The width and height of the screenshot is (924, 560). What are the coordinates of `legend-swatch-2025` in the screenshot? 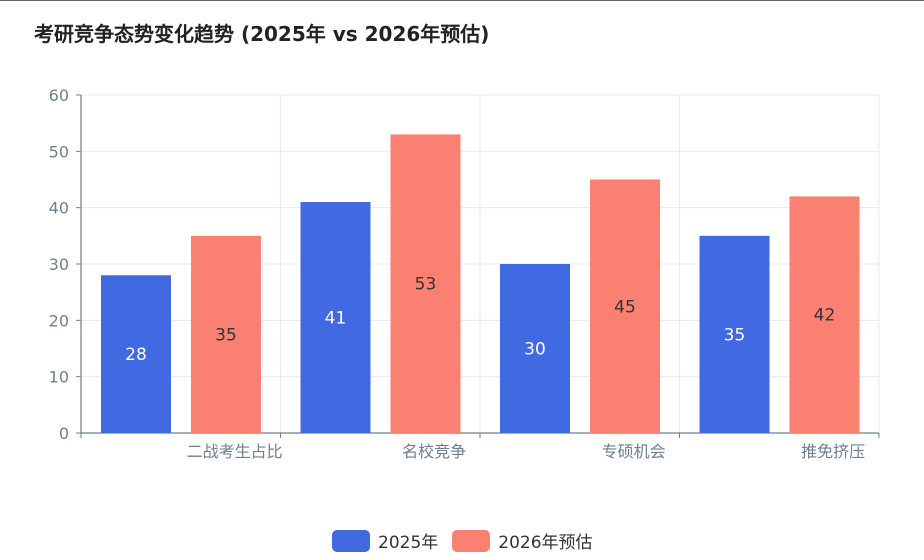 It's located at (351, 540).